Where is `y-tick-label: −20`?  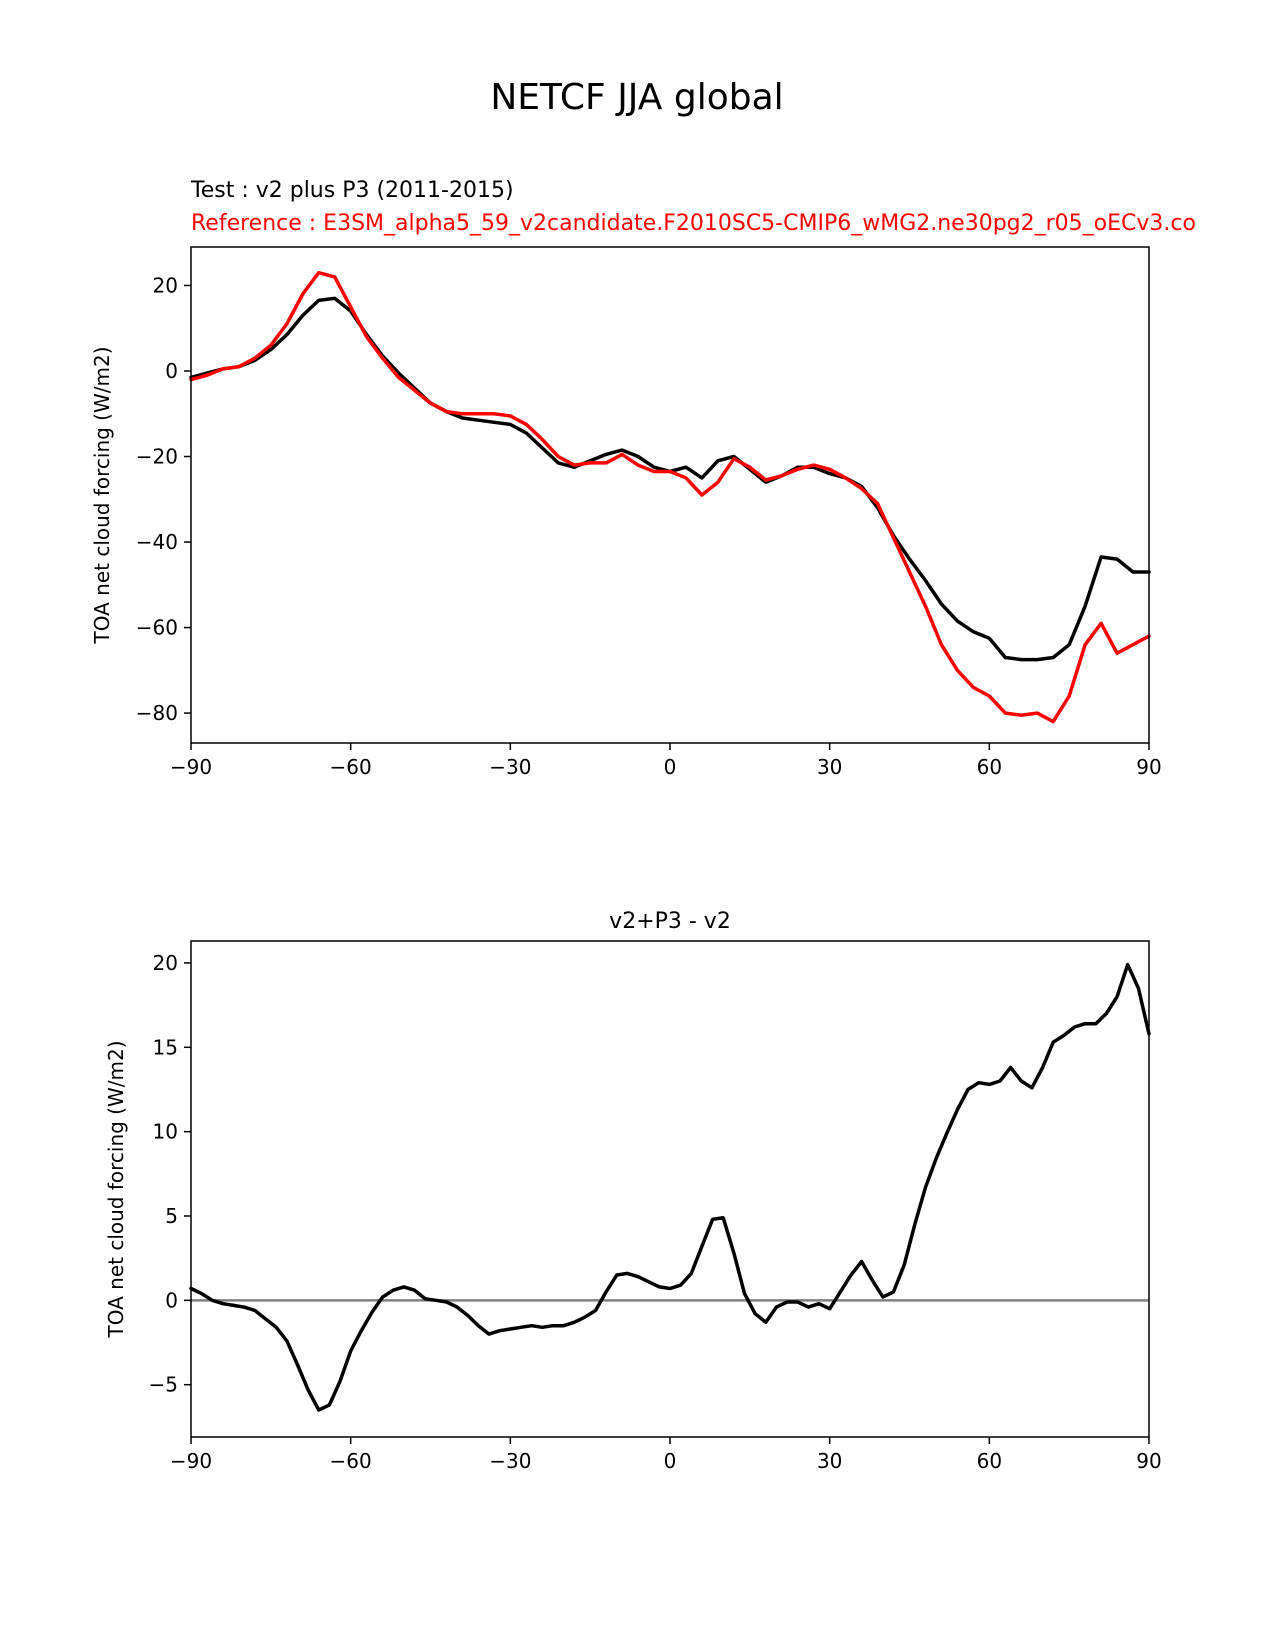
y-tick-label: −20 is located at coordinates (157, 457).